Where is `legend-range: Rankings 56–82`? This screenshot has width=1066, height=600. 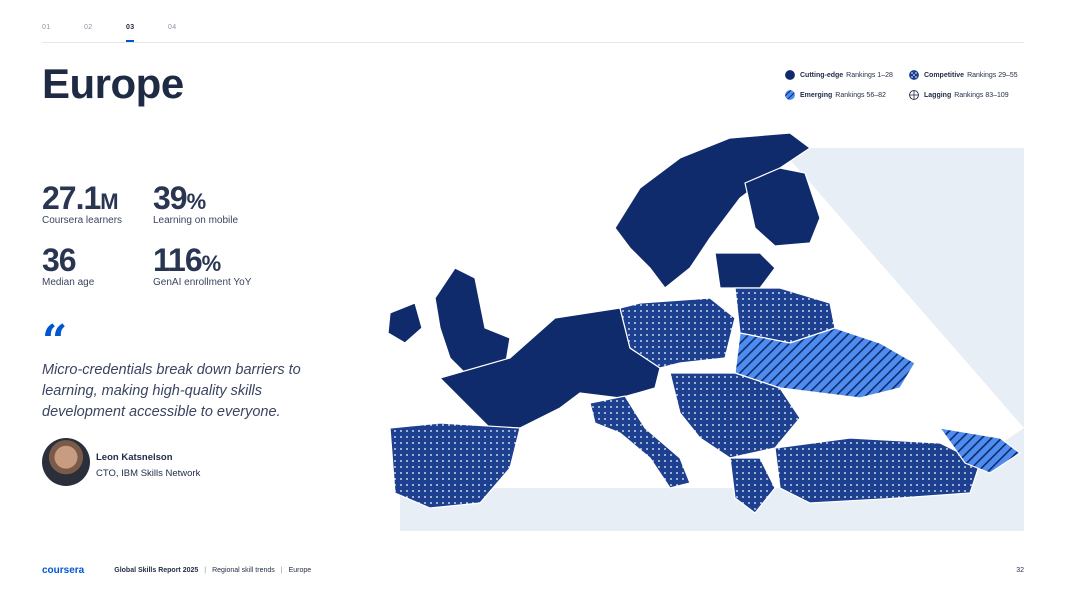
legend-range: Rankings 56–82 is located at coordinates (860, 95).